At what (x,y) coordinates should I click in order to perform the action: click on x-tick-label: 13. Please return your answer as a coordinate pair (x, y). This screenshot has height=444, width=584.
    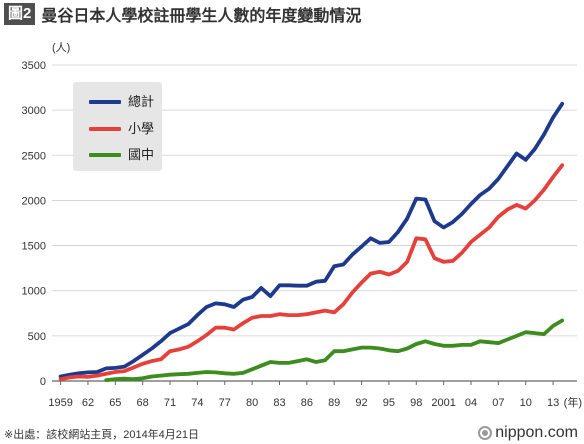
    Looking at the image, I should click on (553, 403).